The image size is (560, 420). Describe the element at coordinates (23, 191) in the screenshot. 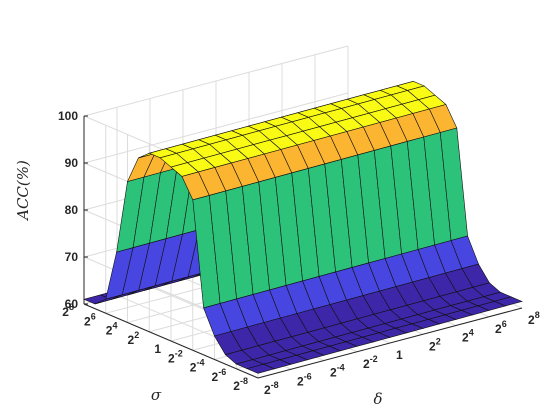

I see `zlabel: ACC(%)` at that location.